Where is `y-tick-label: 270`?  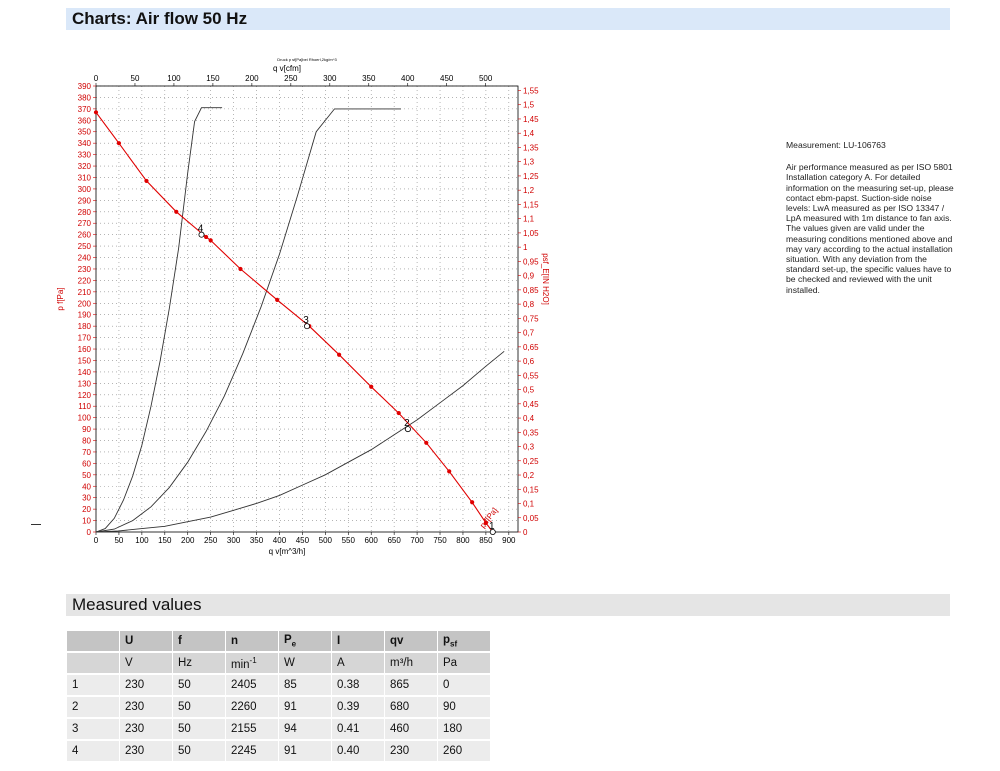 y-tick-label: 270 is located at coordinates (85, 223).